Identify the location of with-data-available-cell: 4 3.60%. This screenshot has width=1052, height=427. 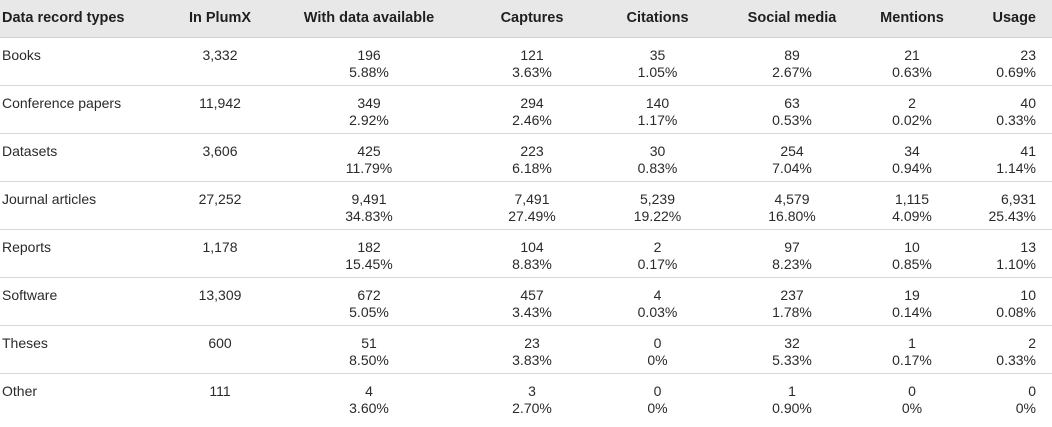
(369, 397).